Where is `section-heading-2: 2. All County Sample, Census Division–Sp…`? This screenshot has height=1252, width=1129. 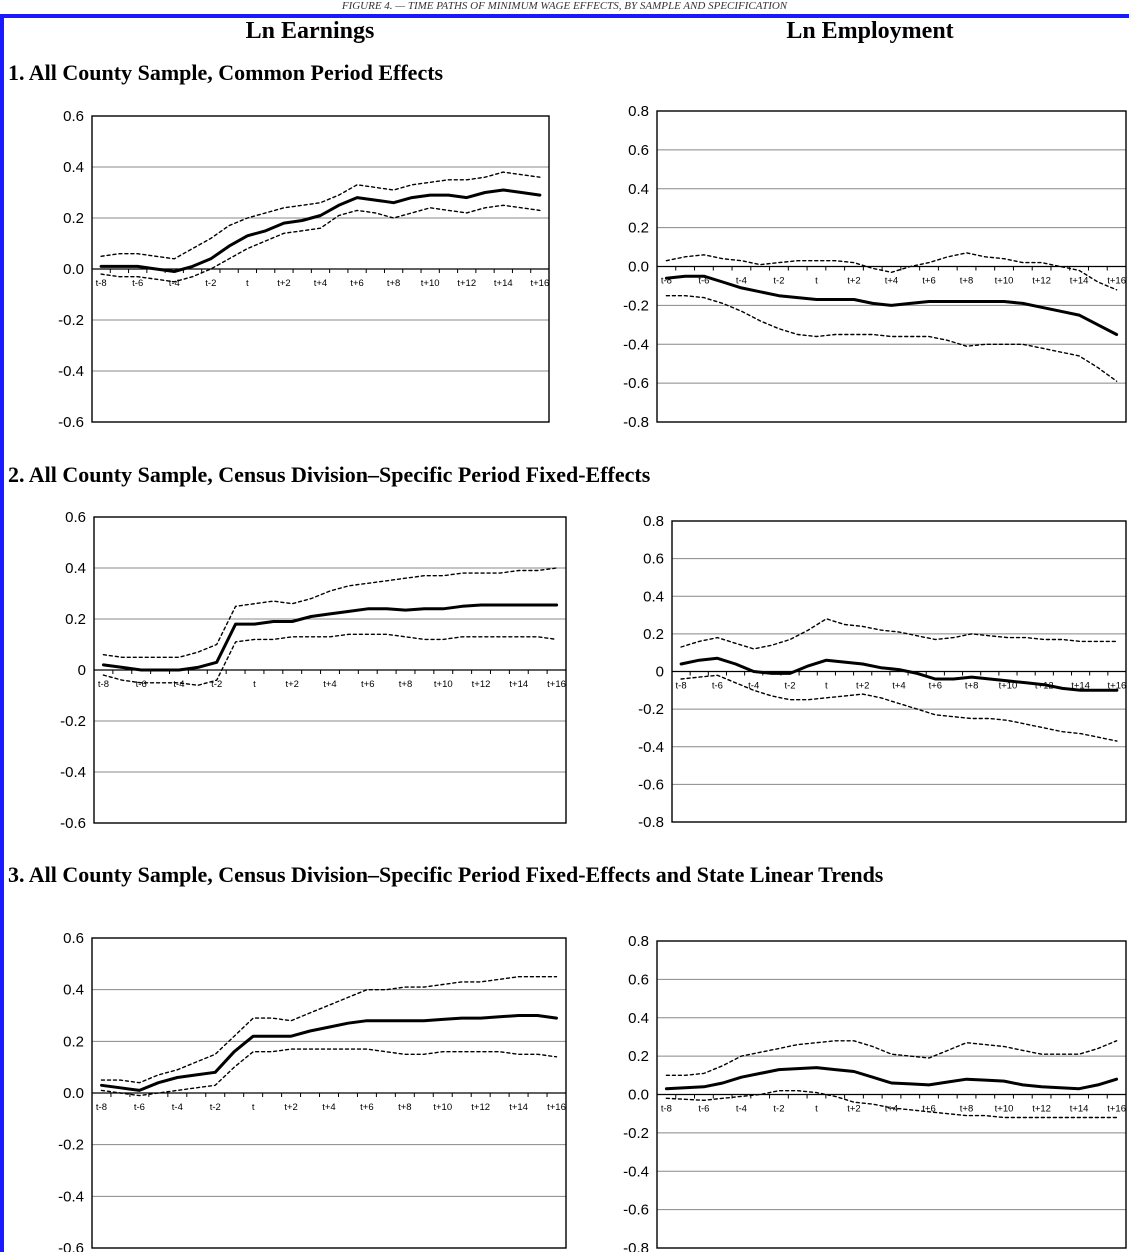
section-heading-2: 2. All County Sample, Census Division–Sp… is located at coordinates (329, 474).